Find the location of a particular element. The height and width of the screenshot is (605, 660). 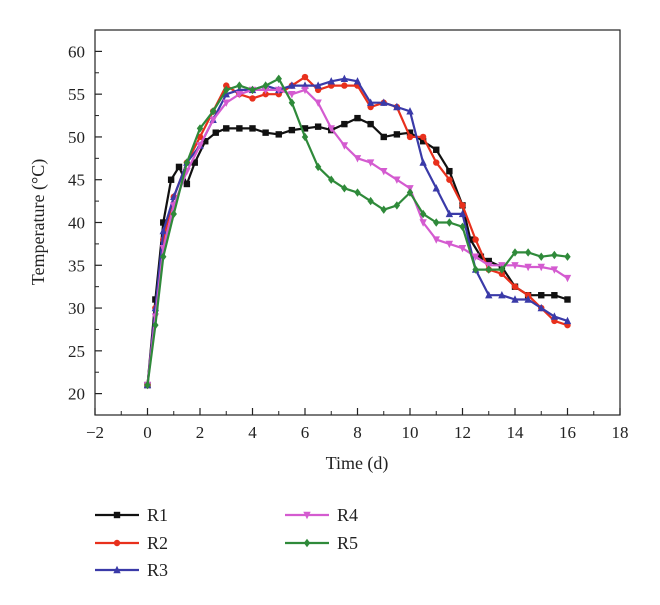

x-tick-label: 12 is located at coordinates (462, 432).